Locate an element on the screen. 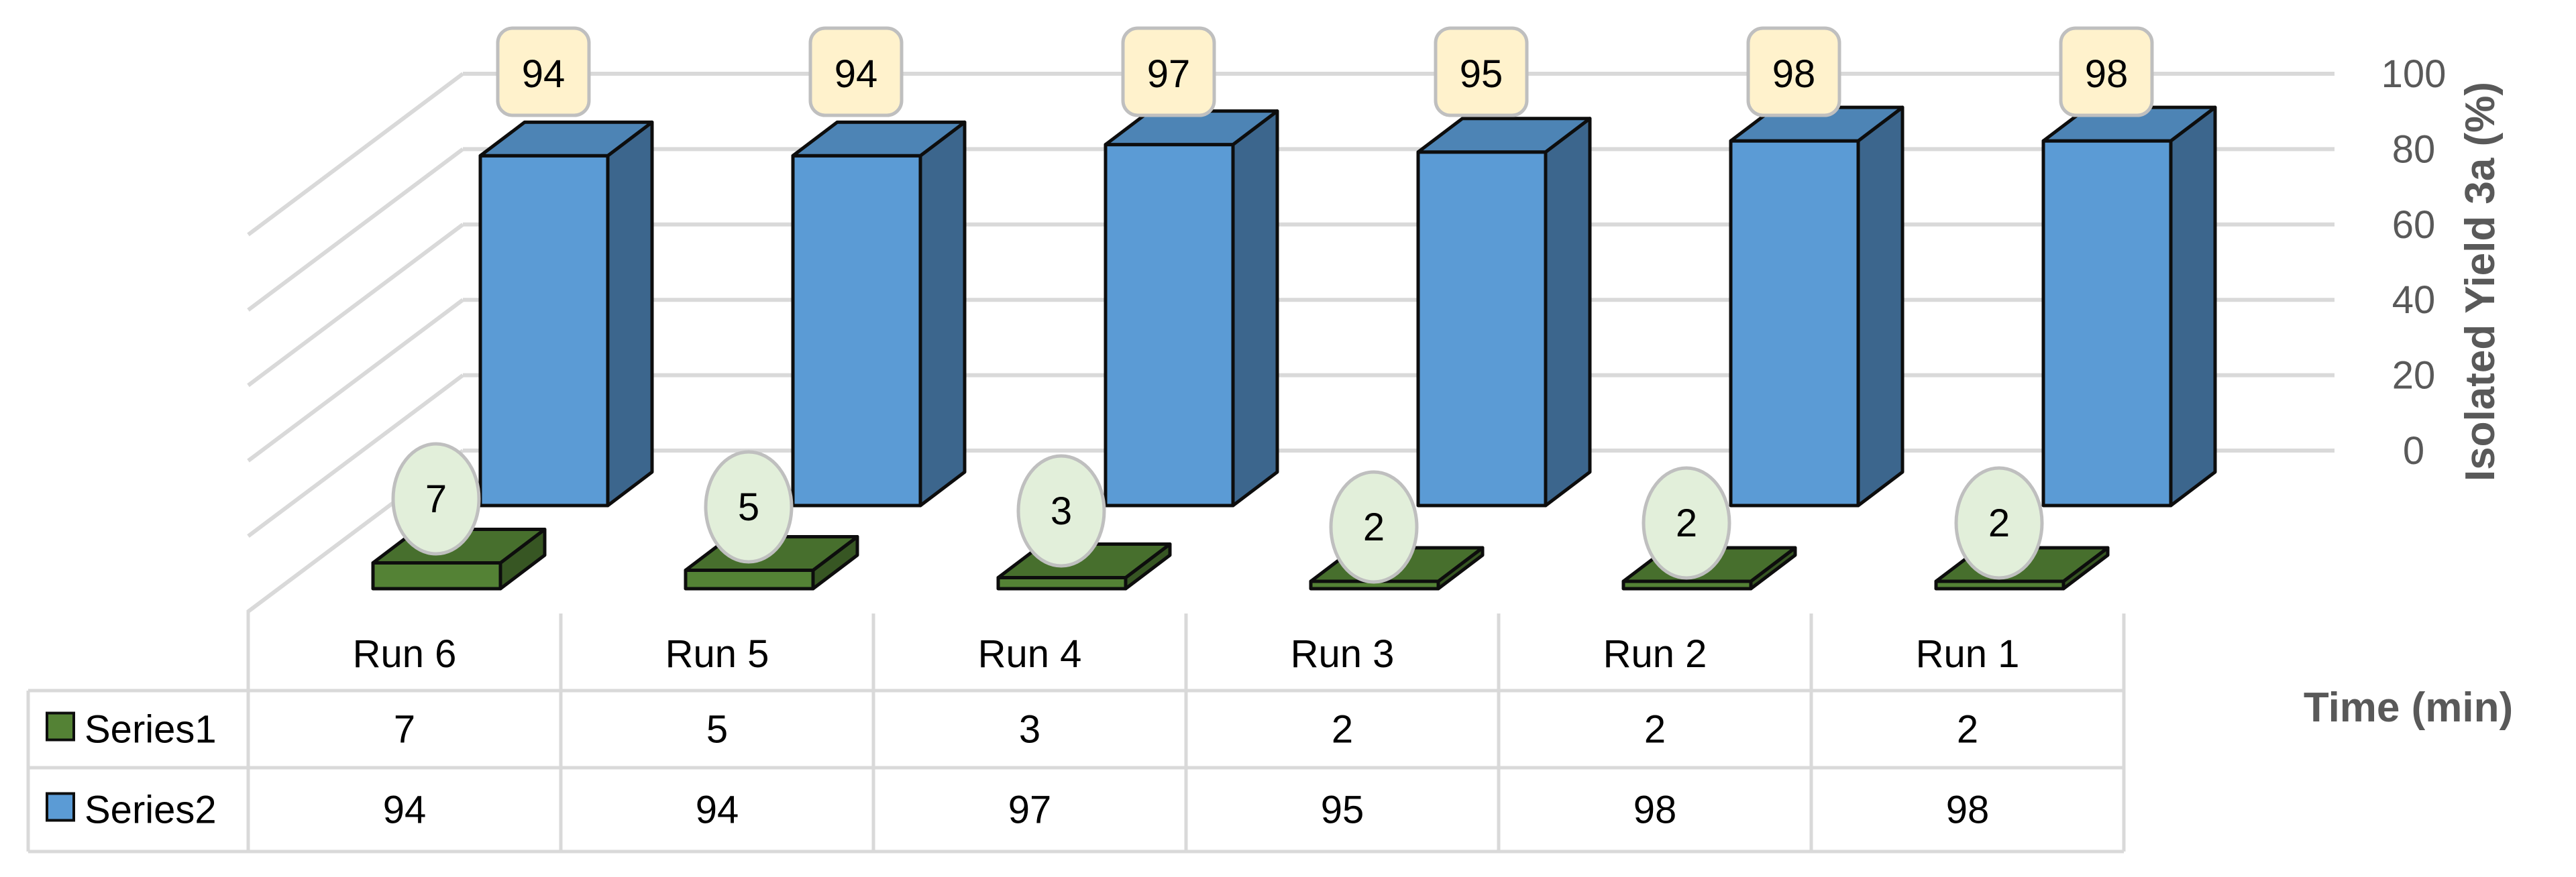 Image resolution: width=2576 pixels, height=877 pixels. data-label-series2: 95 is located at coordinates (1481, 71).